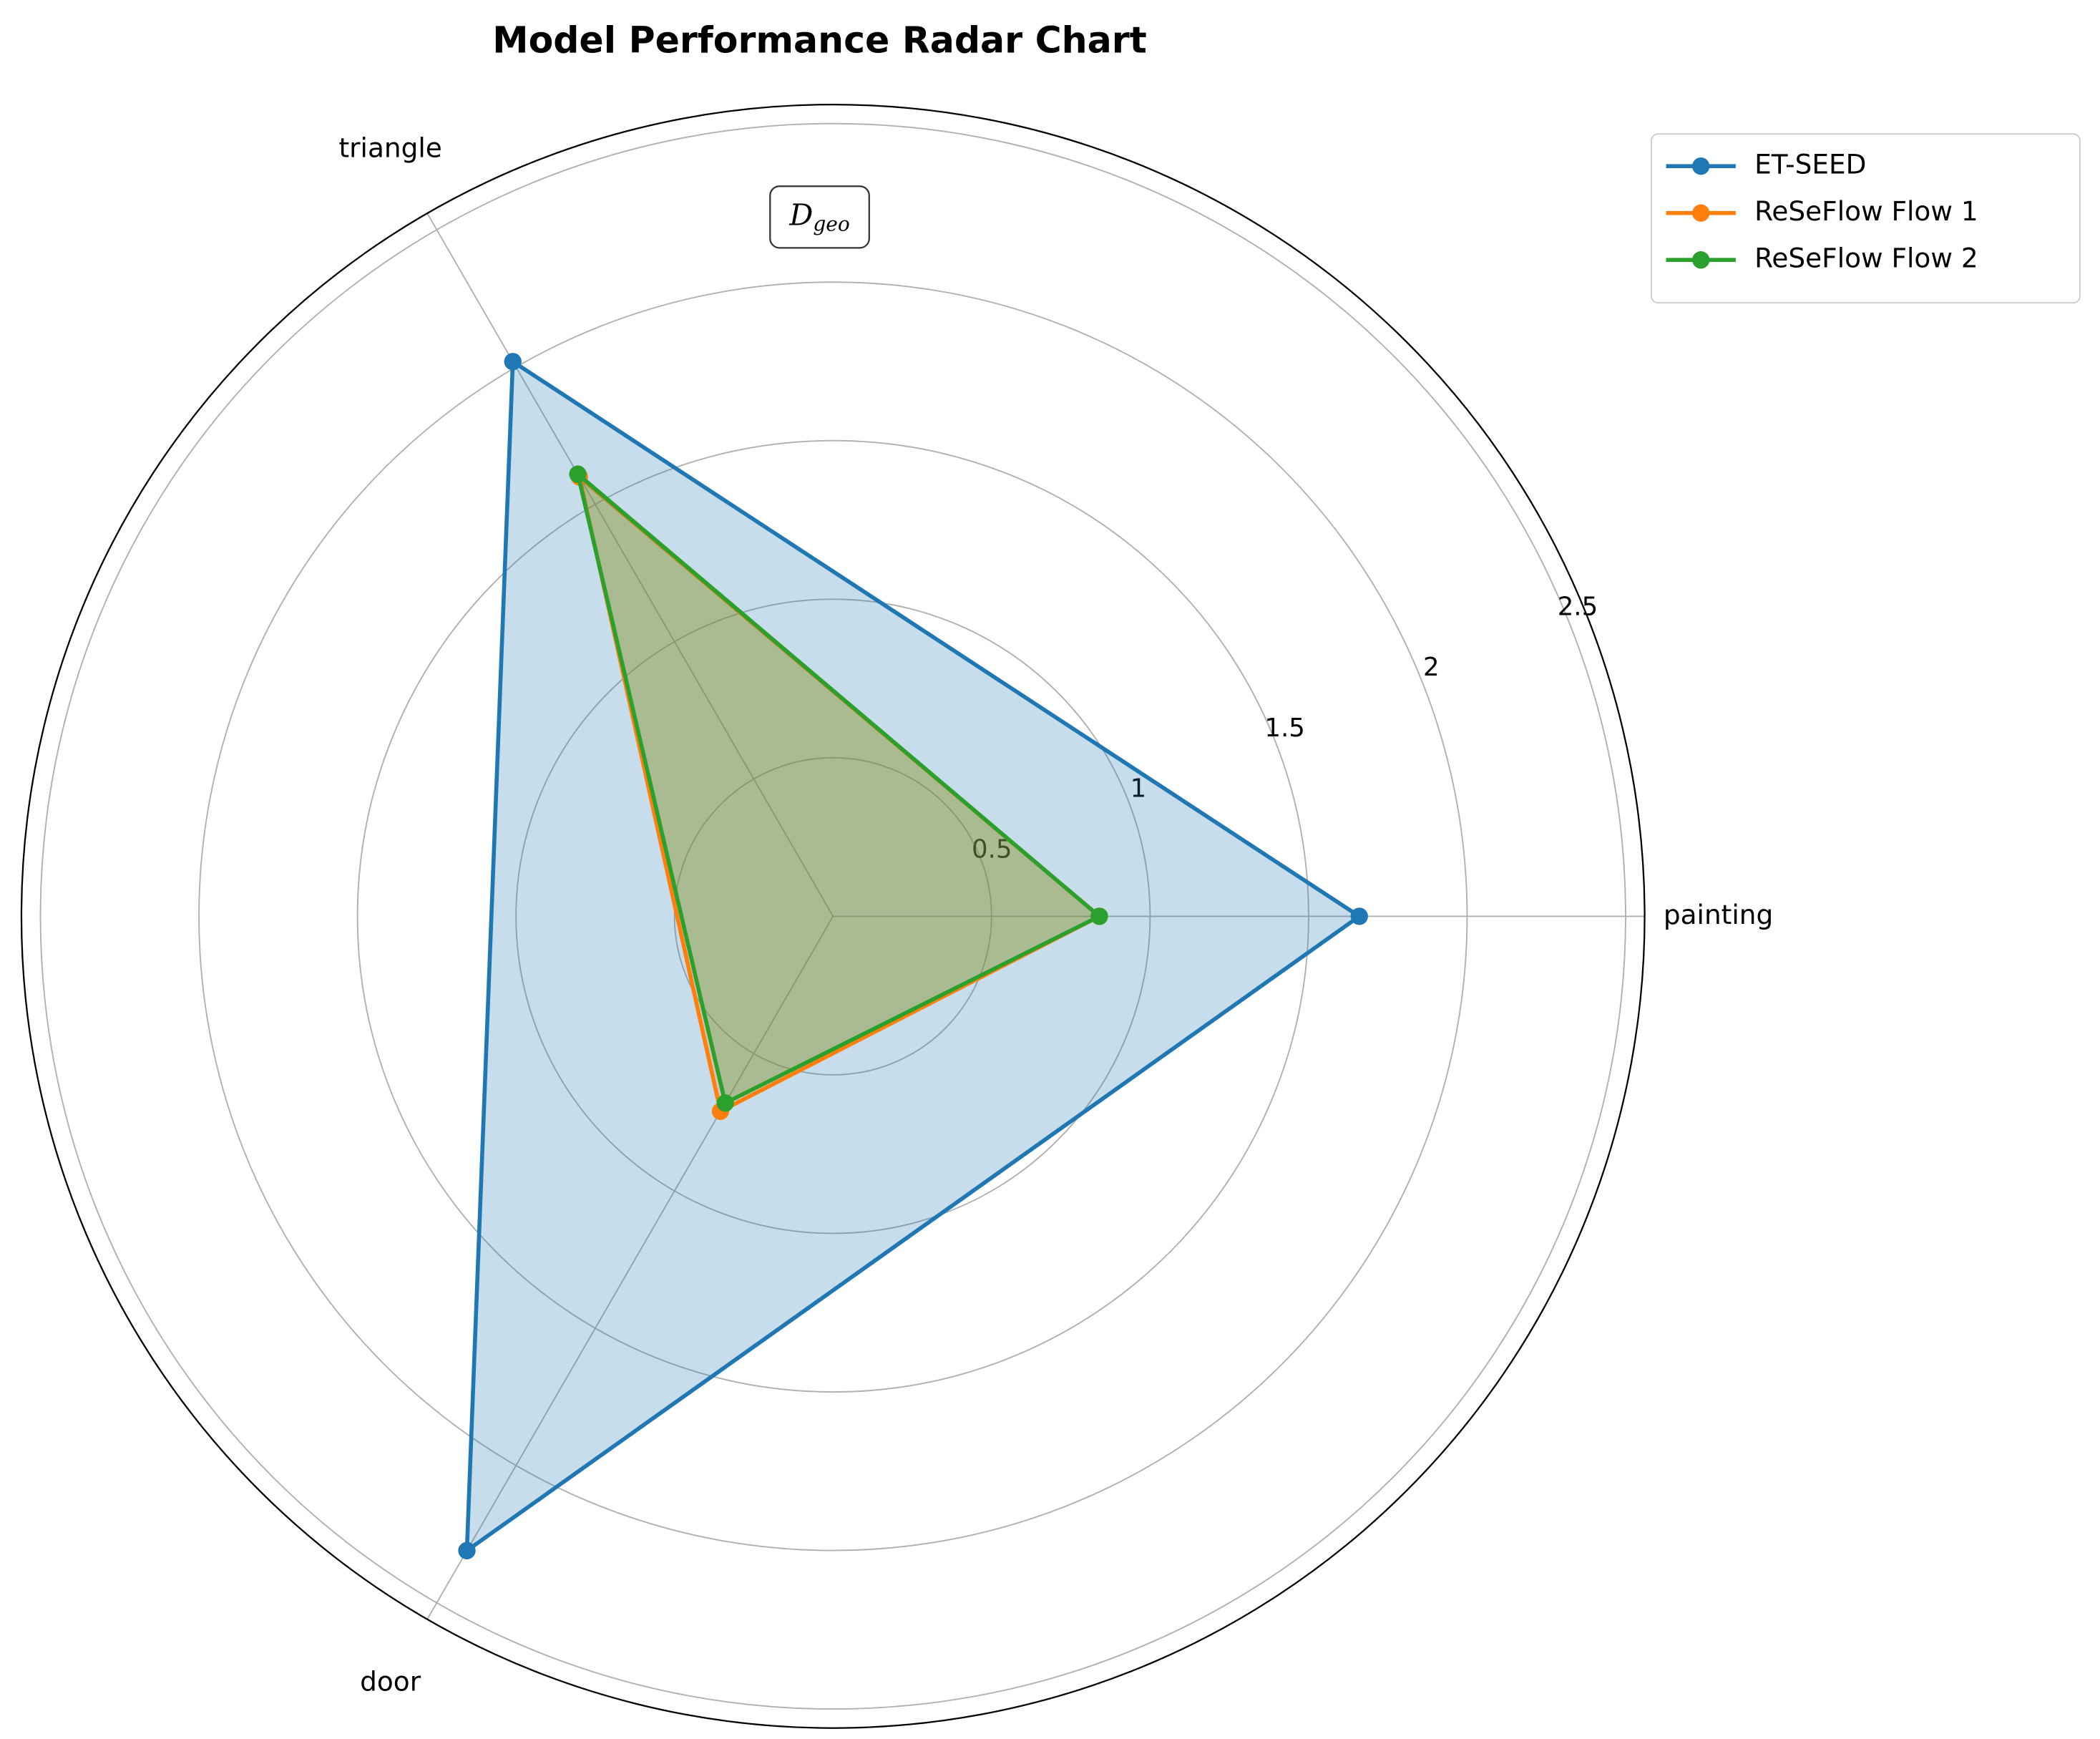 Image resolution: width=2100 pixels, height=1739 pixels. Describe the element at coordinates (992, 849) in the screenshot. I see `r-tick-label: 0.5` at that location.